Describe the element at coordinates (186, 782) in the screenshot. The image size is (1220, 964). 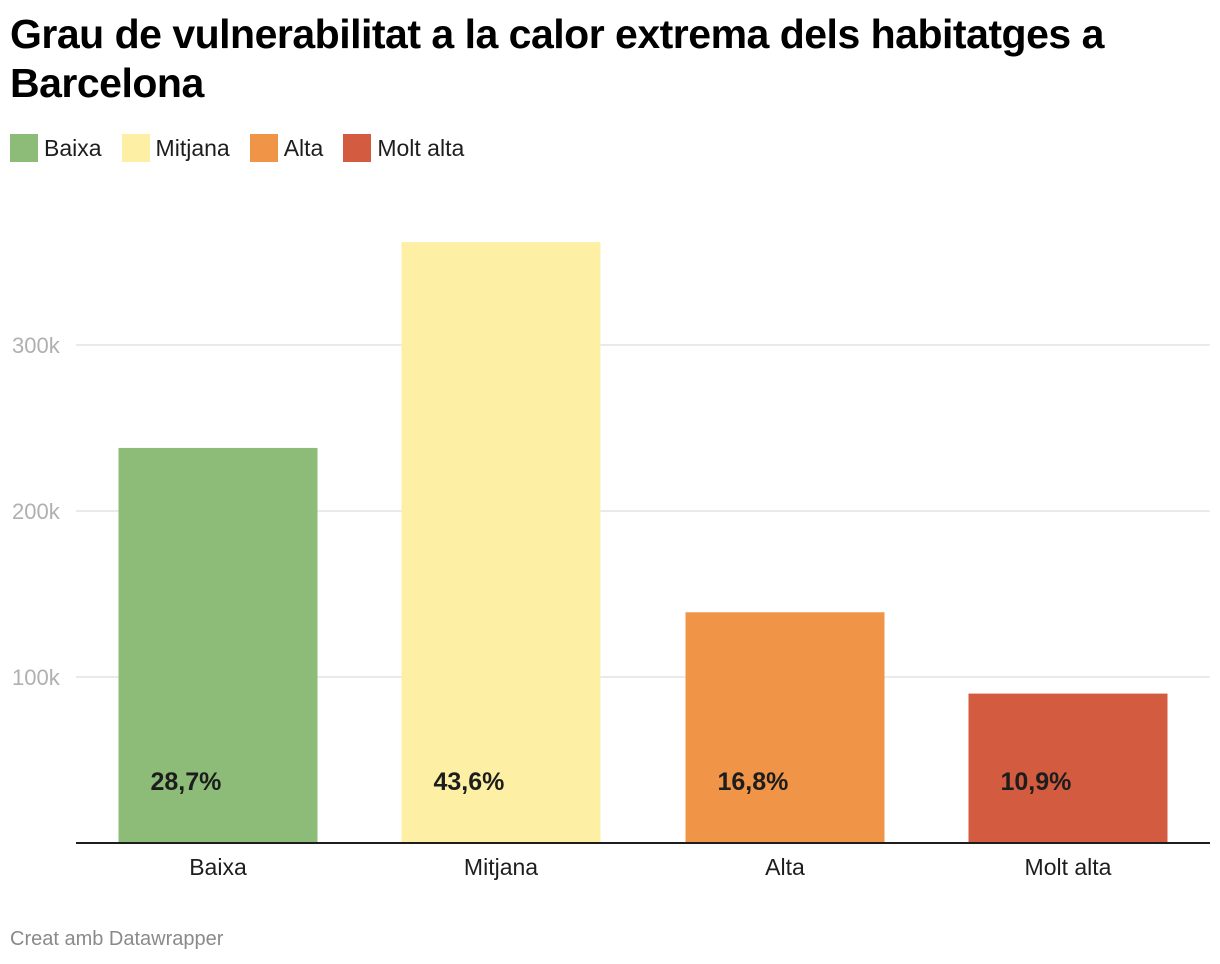
I see `data-label-baixa: 28,7%` at that location.